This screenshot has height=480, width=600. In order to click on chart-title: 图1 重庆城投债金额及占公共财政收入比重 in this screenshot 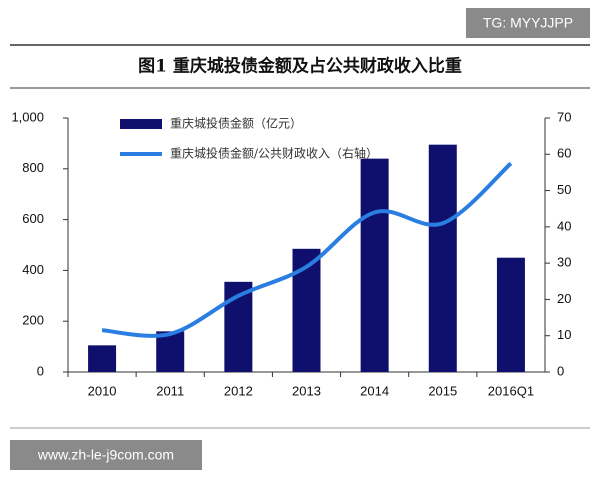, I will do `click(300, 66)`.